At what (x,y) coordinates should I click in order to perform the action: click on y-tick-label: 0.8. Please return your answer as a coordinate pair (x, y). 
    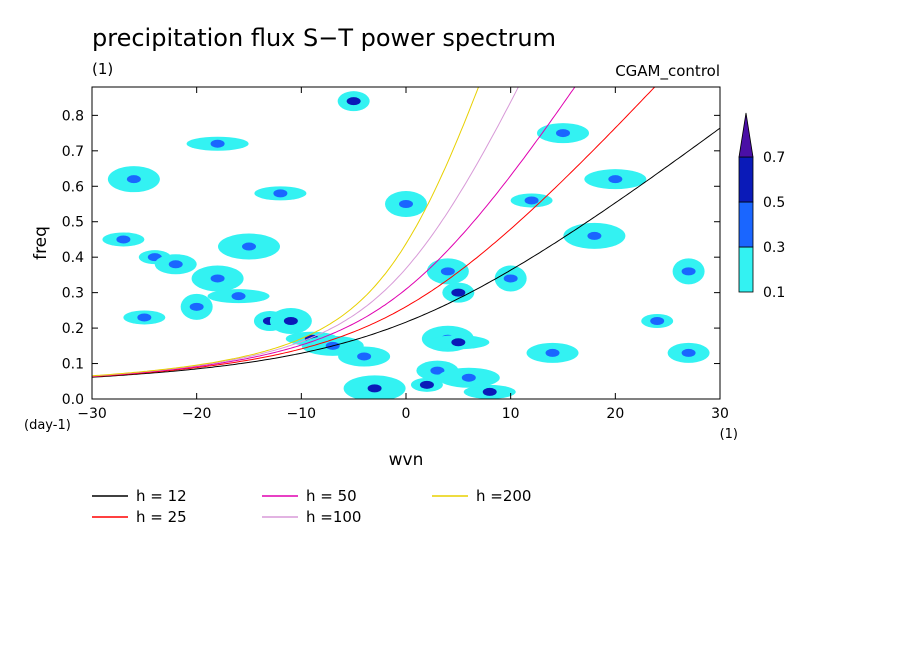
    Looking at the image, I should click on (73, 116).